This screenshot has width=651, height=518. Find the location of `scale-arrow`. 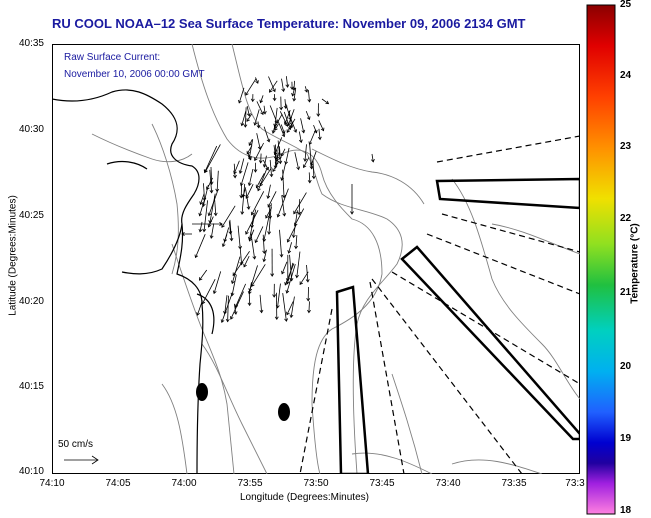

scale-arrow is located at coordinates (81, 460).